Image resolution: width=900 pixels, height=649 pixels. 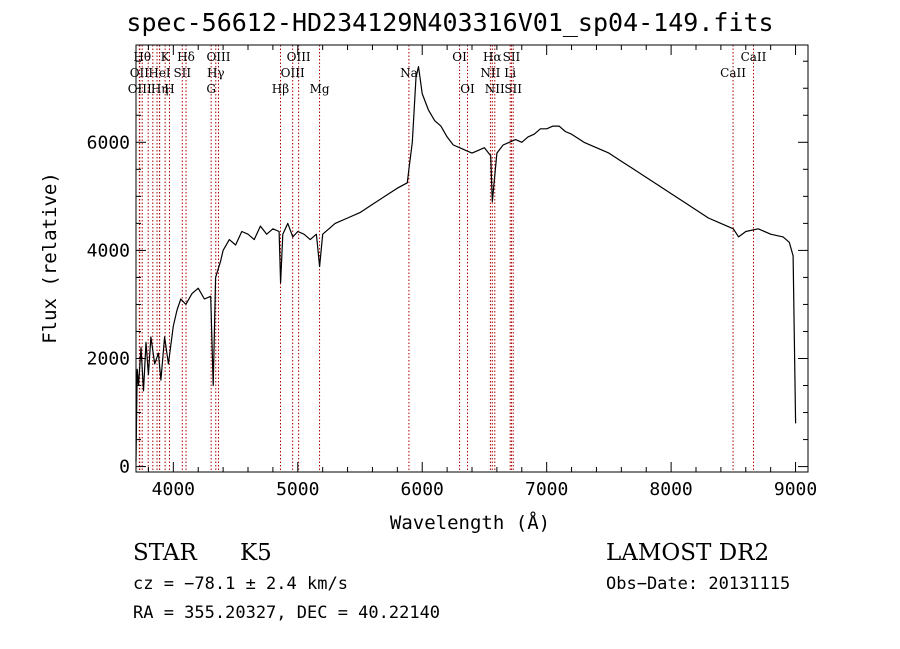 What do you see at coordinates (287, 613) in the screenshot?
I see `coordinates-readout: RA = 355.20327, DEC = 40.22140` at bounding box center [287, 613].